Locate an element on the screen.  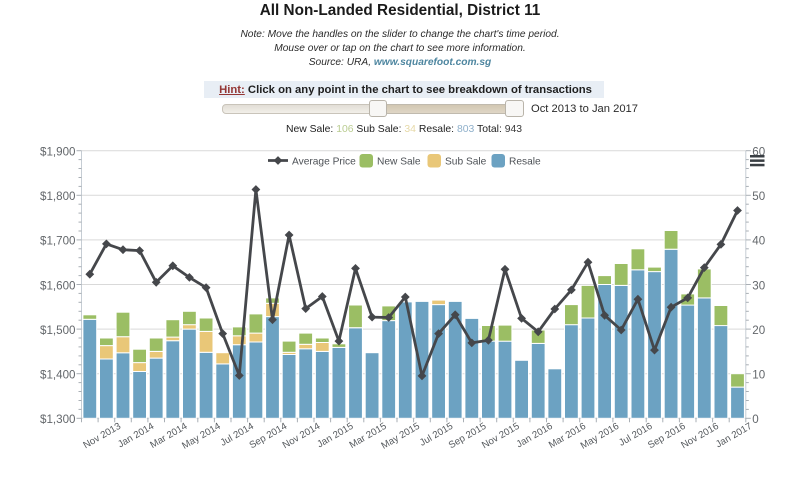
svg-text: May 2015 is located at coordinates (400, 436).